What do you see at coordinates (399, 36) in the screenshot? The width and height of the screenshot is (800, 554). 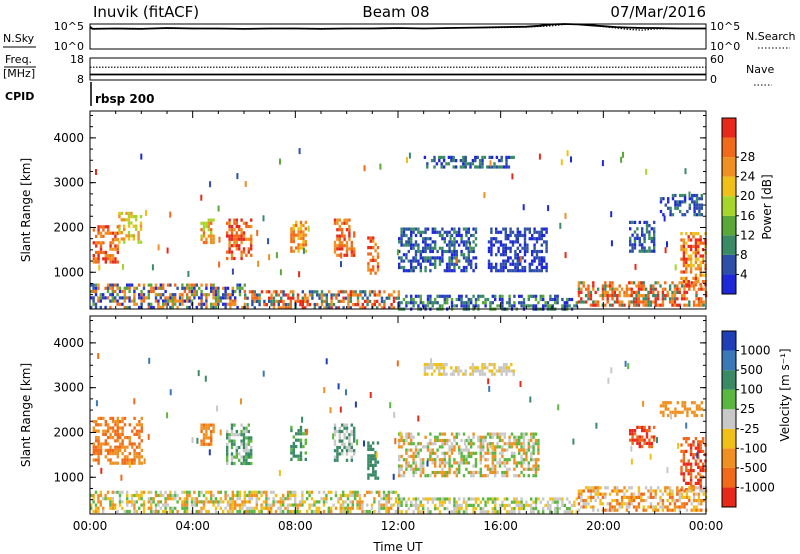 I see `nsky-panel: N.Sky 10^5 10^0 10^5 10^0 N.Search` at bounding box center [399, 36].